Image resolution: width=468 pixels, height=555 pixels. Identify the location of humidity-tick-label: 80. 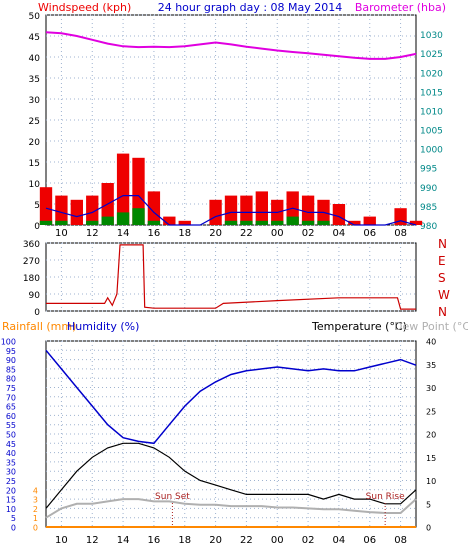
(11, 379).